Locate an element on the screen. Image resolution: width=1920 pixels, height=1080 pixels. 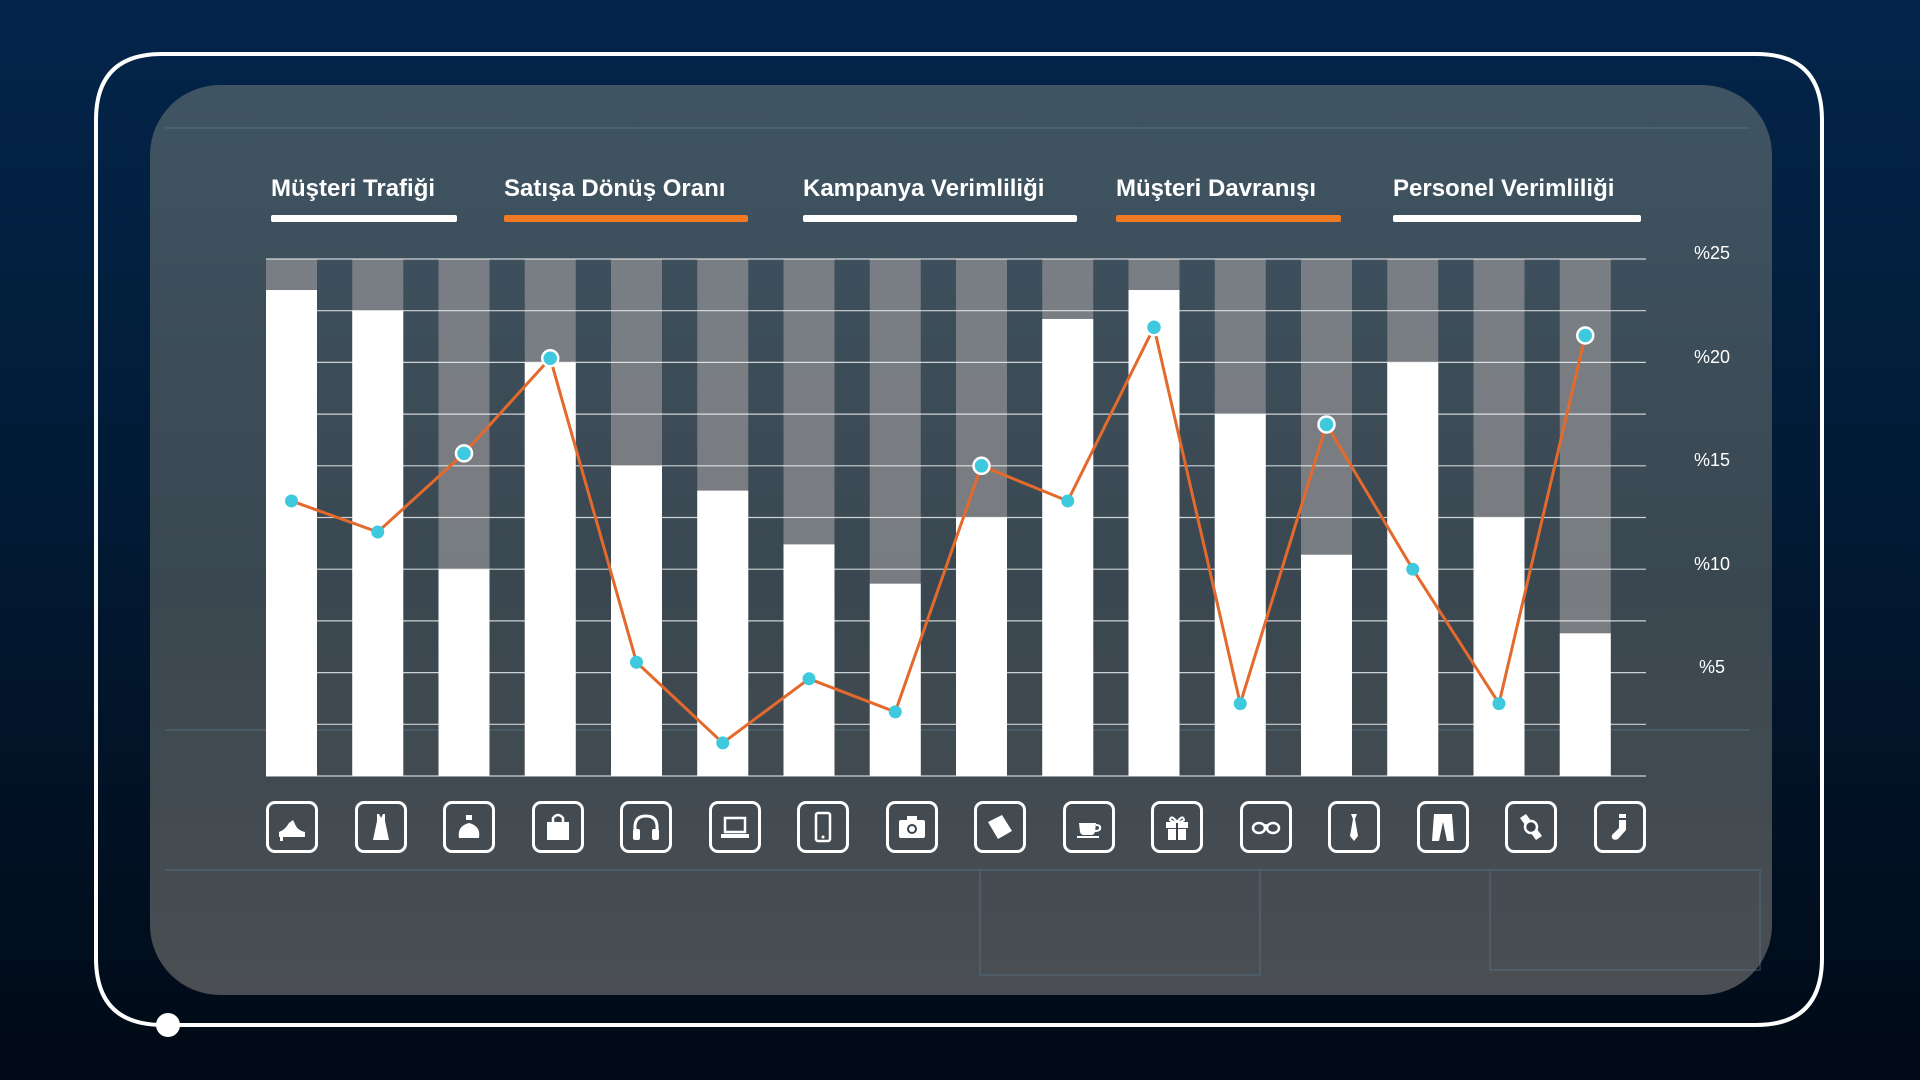
tab-label: Personel Verimliliği is located at coordinates (1504, 188).